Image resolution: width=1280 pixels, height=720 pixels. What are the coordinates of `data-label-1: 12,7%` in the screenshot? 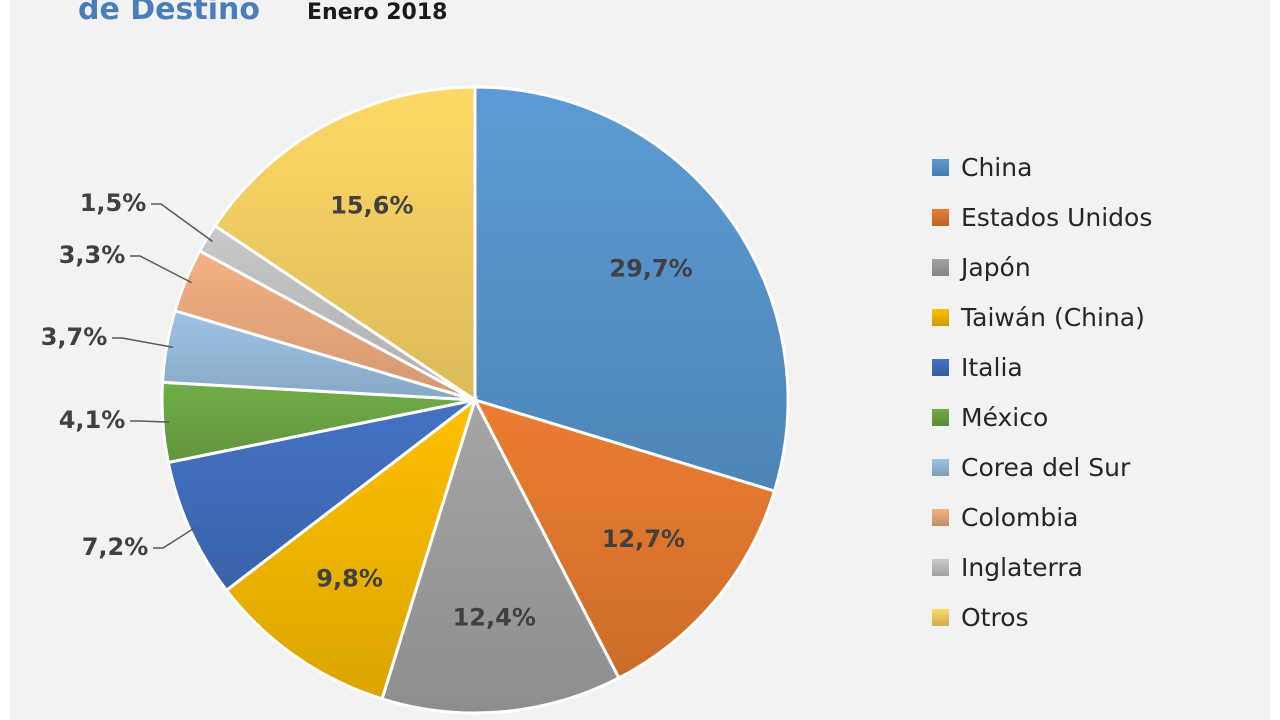 It's located at (643, 539).